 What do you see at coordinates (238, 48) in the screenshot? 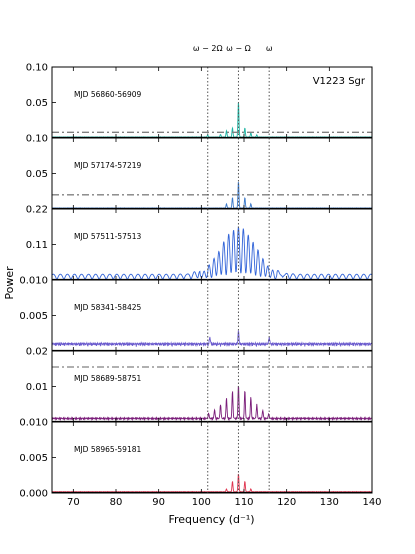
I see `frequency-marker-label: ω − Ω` at bounding box center [238, 48].